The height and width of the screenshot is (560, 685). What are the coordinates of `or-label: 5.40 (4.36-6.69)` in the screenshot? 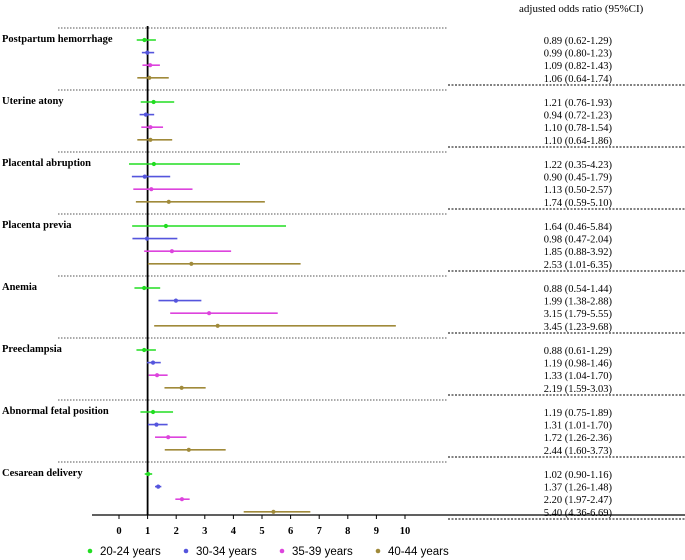 It's located at (578, 513).